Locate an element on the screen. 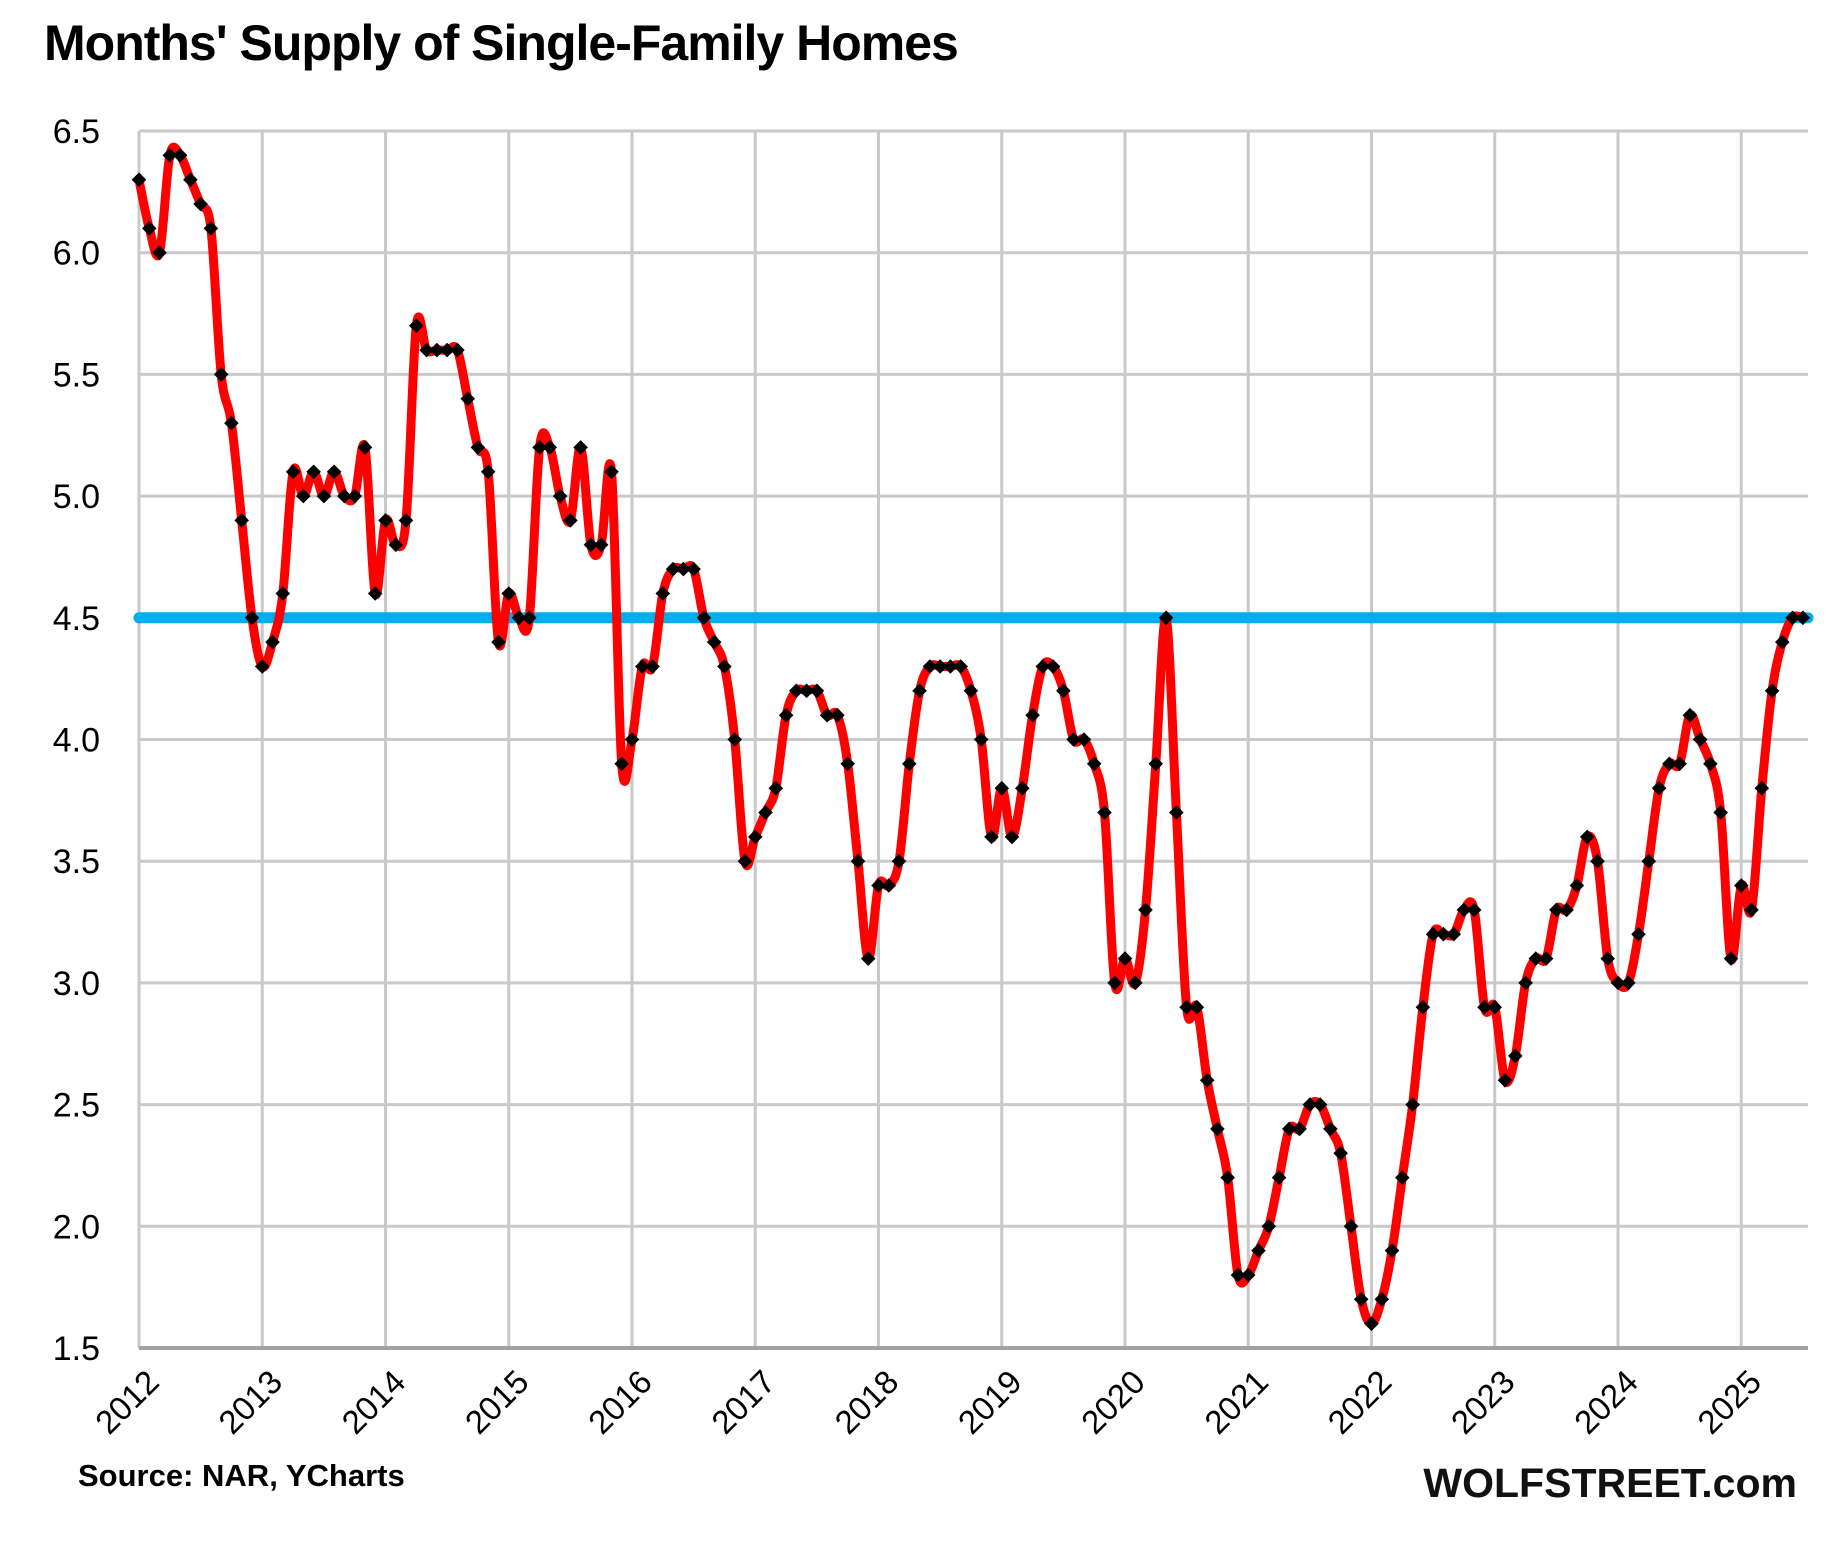 The width and height of the screenshot is (1835, 1547). svg-text: 2013 is located at coordinates (250, 1402).